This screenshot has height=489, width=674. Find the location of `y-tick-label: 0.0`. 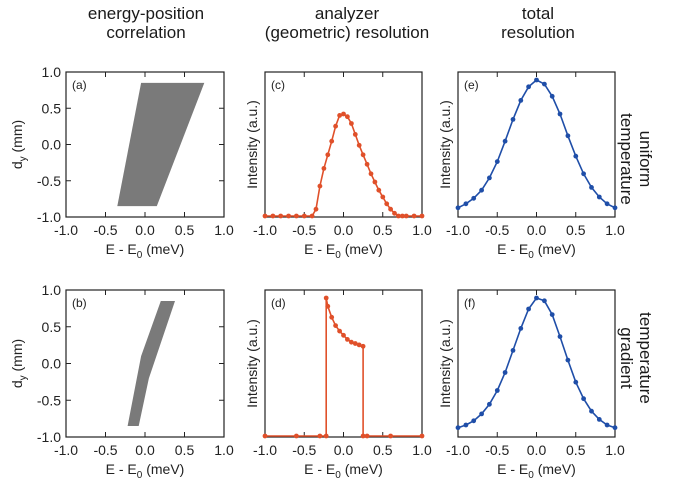

y-tick-label: 0.0 is located at coordinates (52, 364).